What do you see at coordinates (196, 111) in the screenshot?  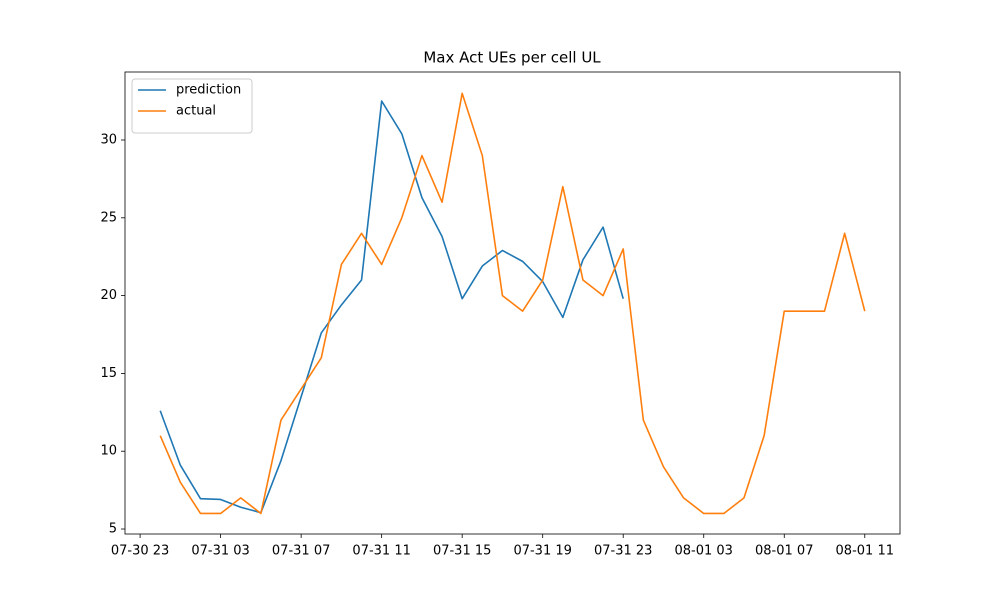 I see `legend-label: actual` at bounding box center [196, 111].